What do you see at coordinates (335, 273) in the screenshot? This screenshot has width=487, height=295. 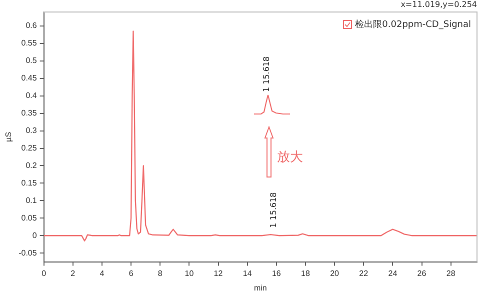 I see `x-tick-label: 20` at bounding box center [335, 273].